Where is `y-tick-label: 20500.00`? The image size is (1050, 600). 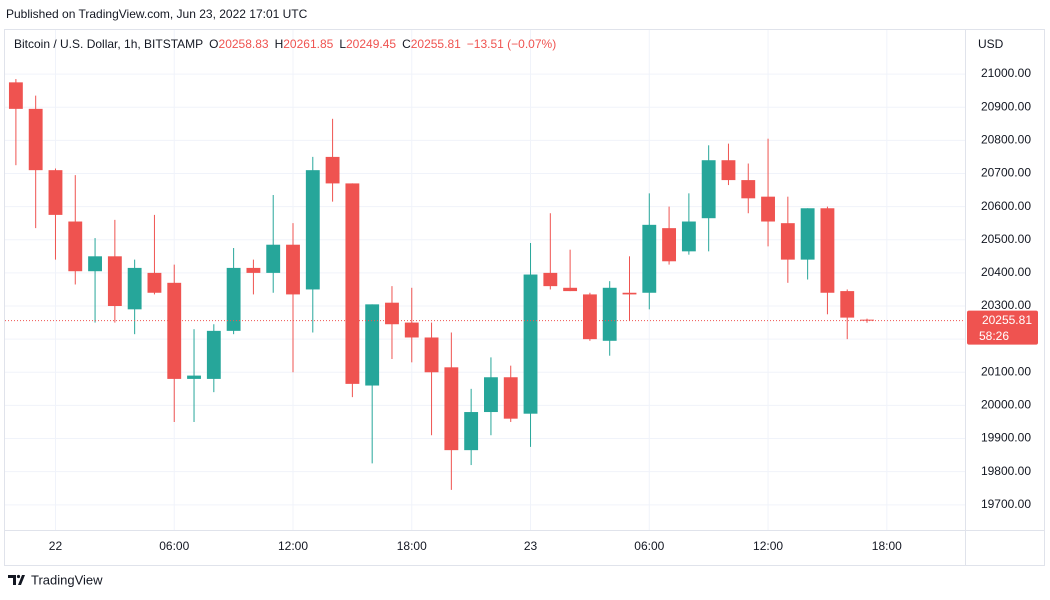
y-tick-label: 20500.00 is located at coordinates (1006, 239).